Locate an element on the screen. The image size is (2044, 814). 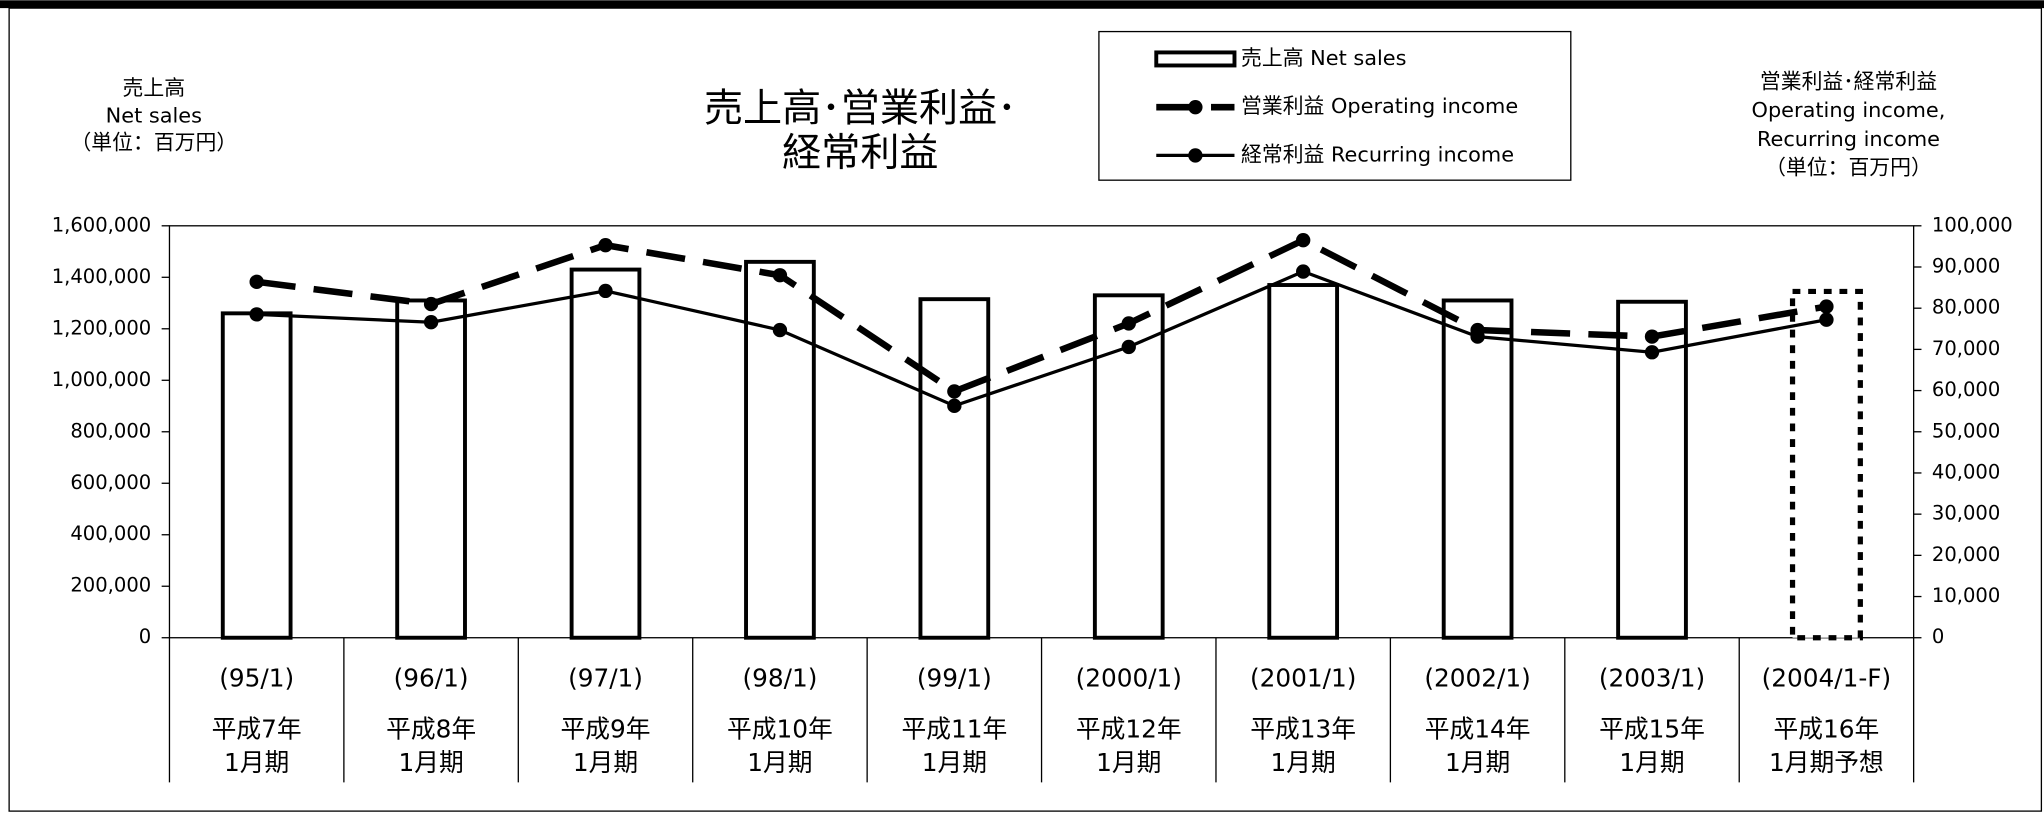
x-tick-label: 平成11年 is located at coordinates (954, 728).